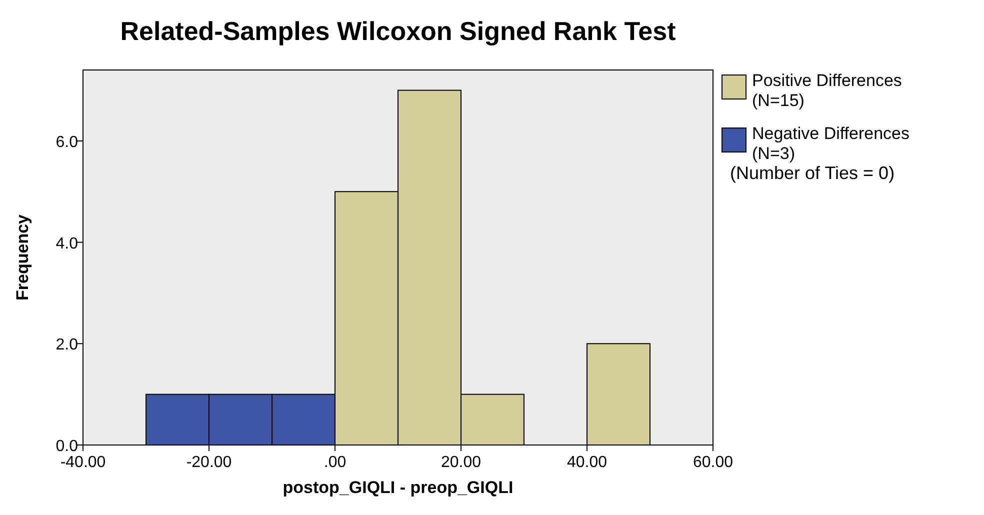 Image resolution: width=984 pixels, height=515 pixels. What do you see at coordinates (67, 243) in the screenshot?
I see `y-tick-label: 4.0` at bounding box center [67, 243].